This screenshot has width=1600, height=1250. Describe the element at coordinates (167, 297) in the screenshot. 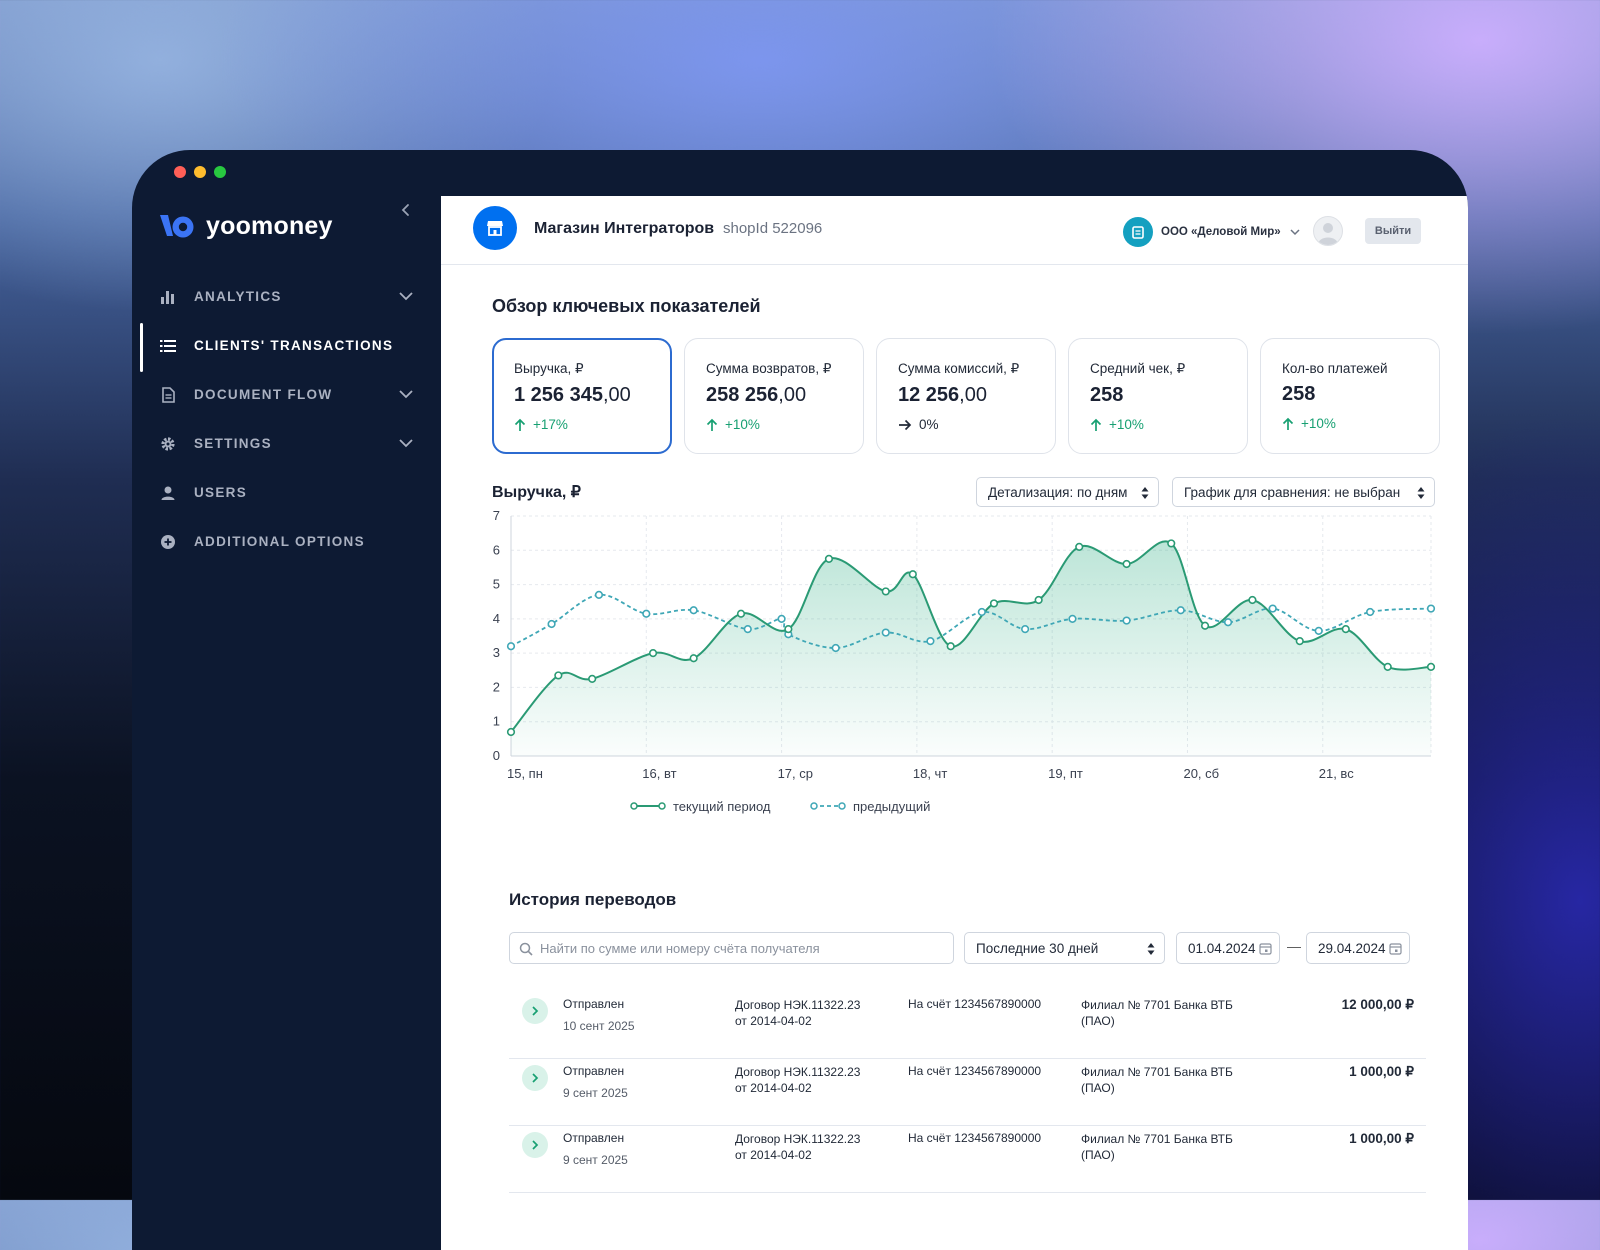

I see `bar-chart-icon` at that location.